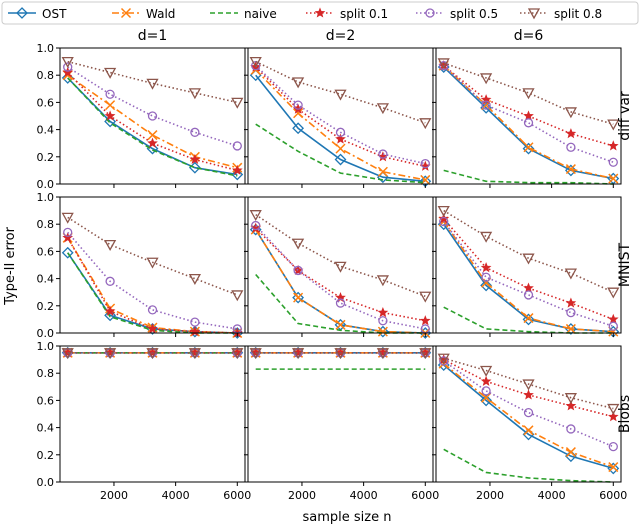 The height and width of the screenshot is (524, 640). I want to click on legend-item-split-0-5: split 0.5, so click(457, 14).